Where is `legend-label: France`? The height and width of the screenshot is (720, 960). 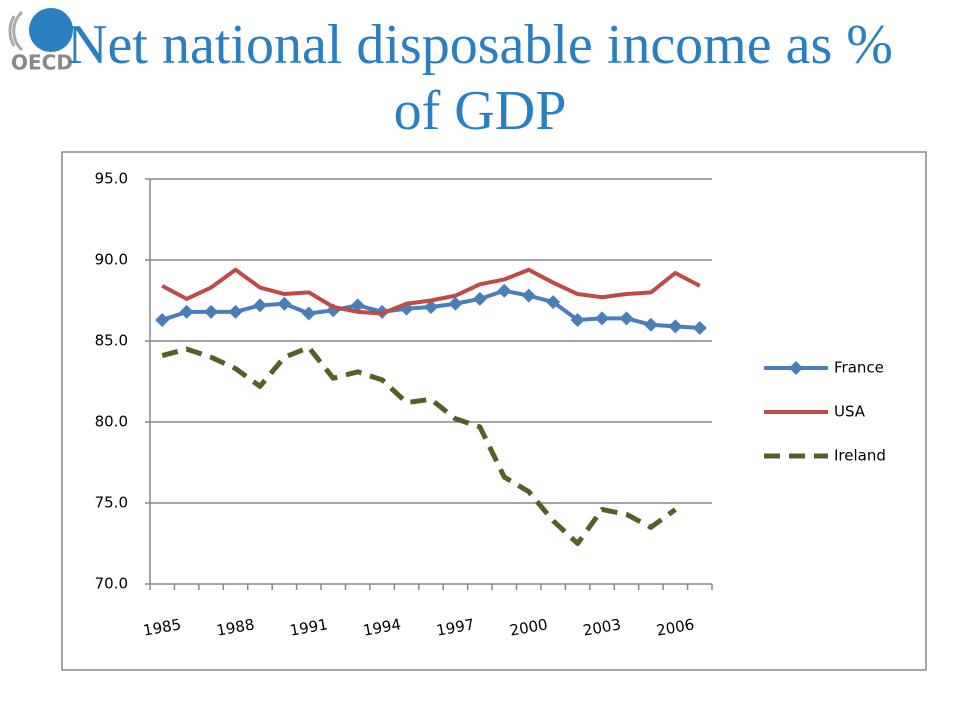
legend-label: France is located at coordinates (859, 368).